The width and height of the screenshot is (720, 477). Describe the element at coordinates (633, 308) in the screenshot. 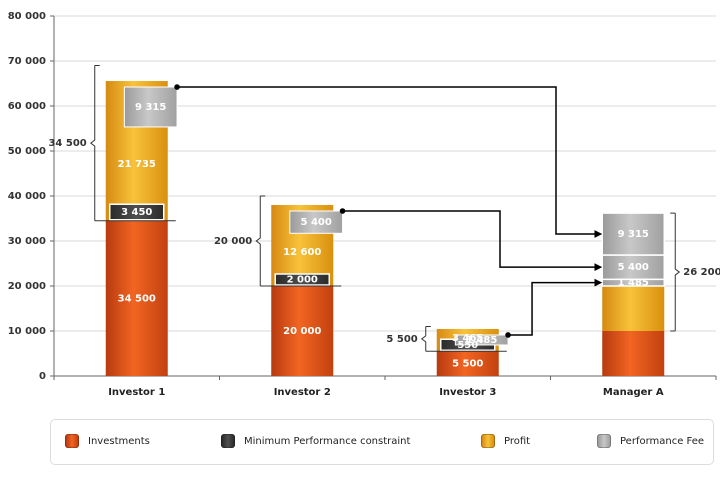

I see `bar-profit` at that location.